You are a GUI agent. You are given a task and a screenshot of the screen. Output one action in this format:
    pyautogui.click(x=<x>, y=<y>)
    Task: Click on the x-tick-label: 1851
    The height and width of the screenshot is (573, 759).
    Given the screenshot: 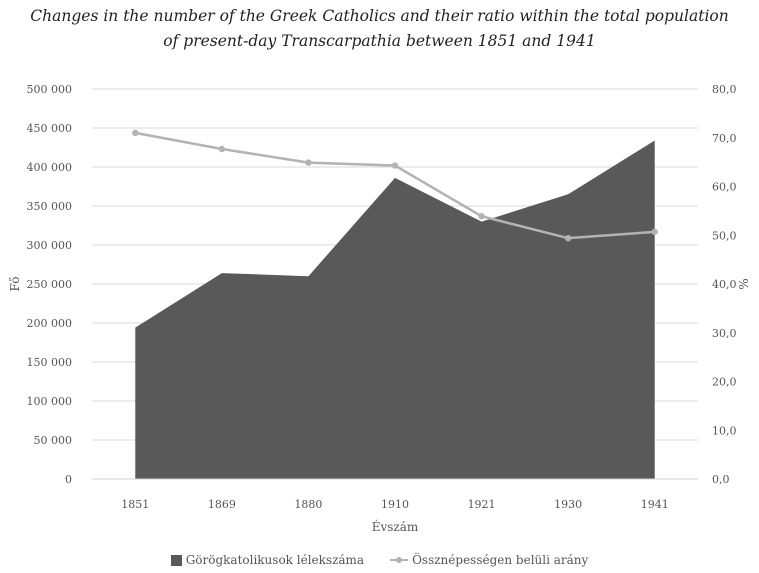 What is the action you would take?
    pyautogui.click(x=135, y=504)
    